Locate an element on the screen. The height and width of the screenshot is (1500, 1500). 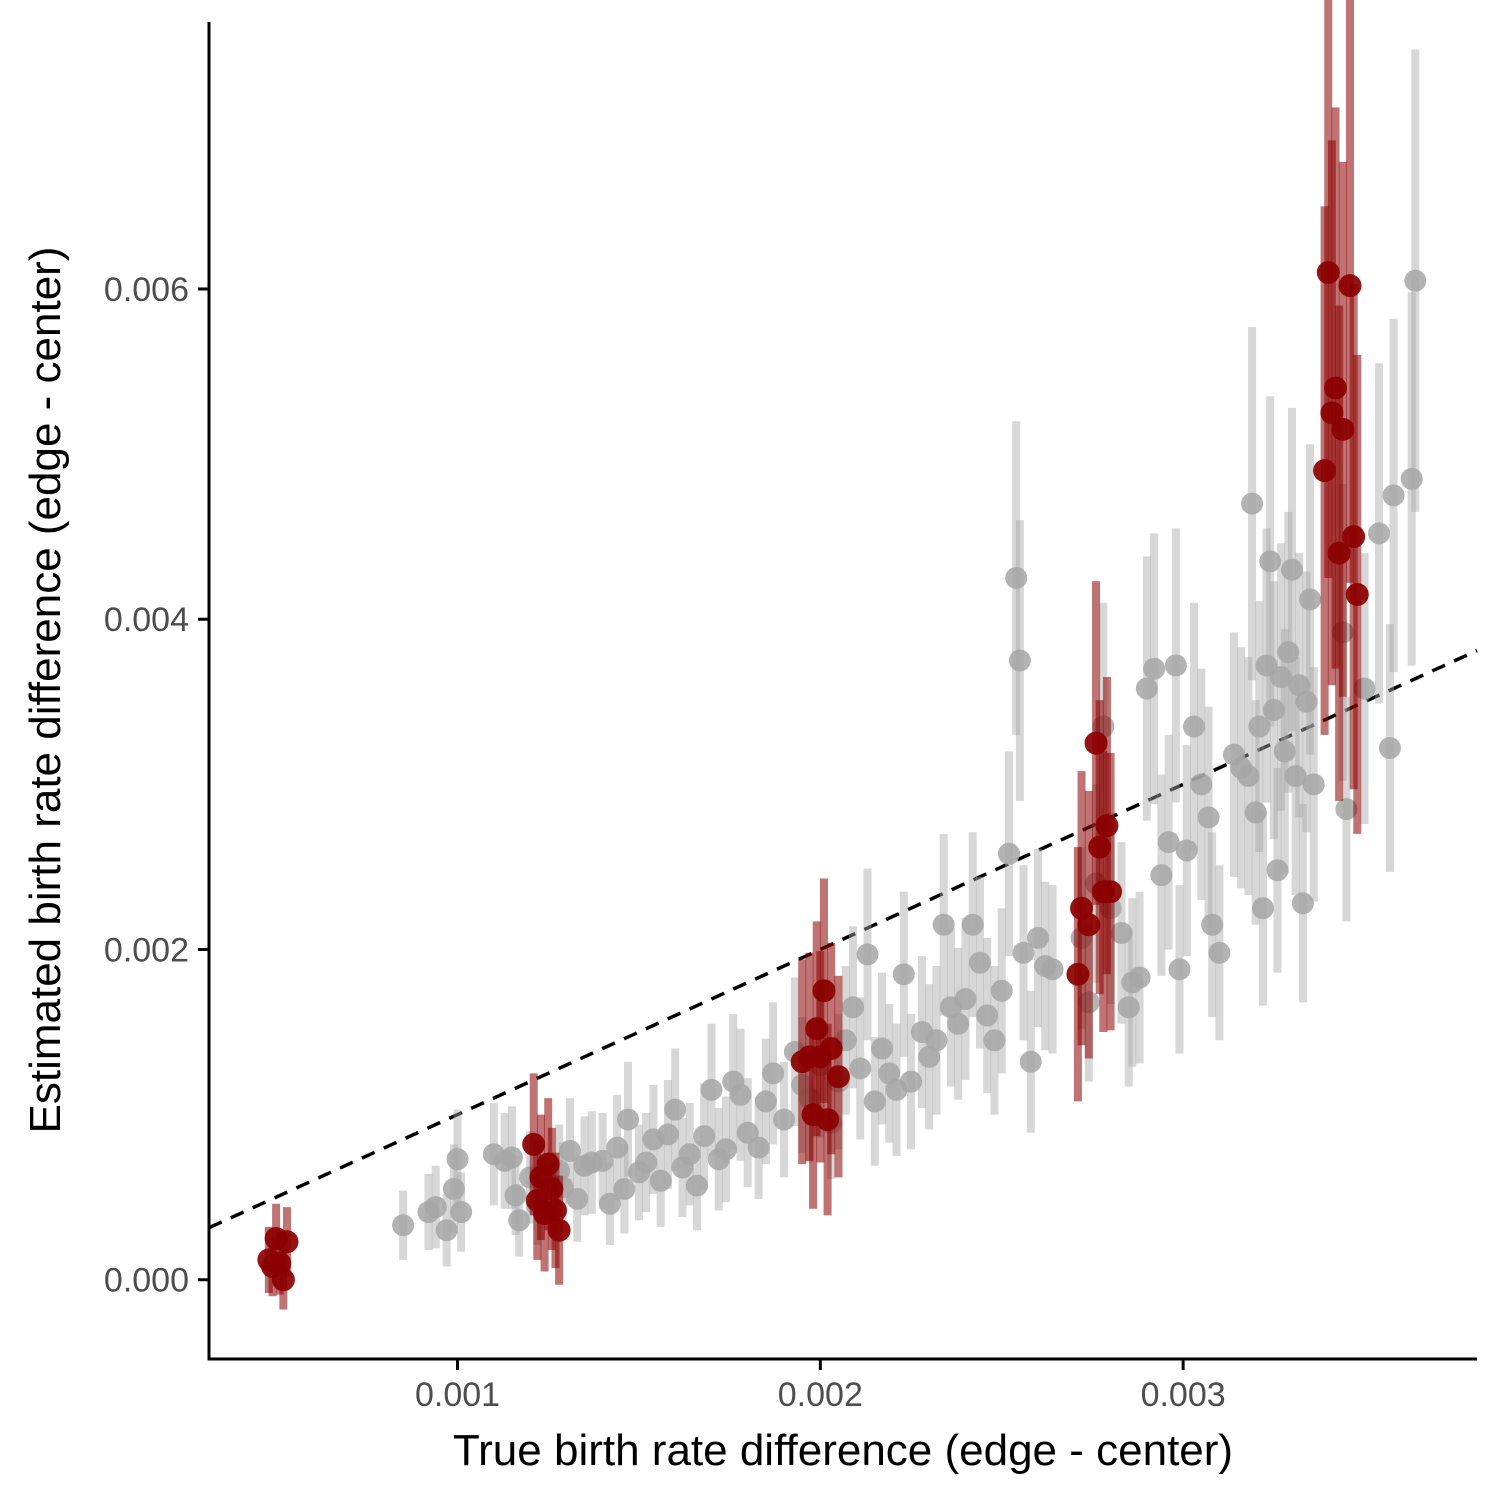
y-tick-label: 0.004 is located at coordinates (146, 620).